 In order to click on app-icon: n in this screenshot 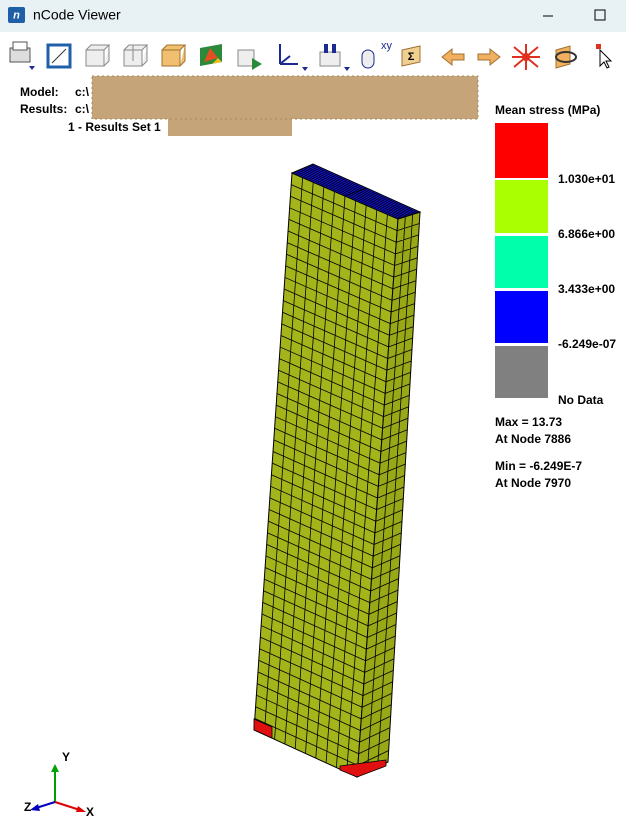, I will do `click(16, 15)`.